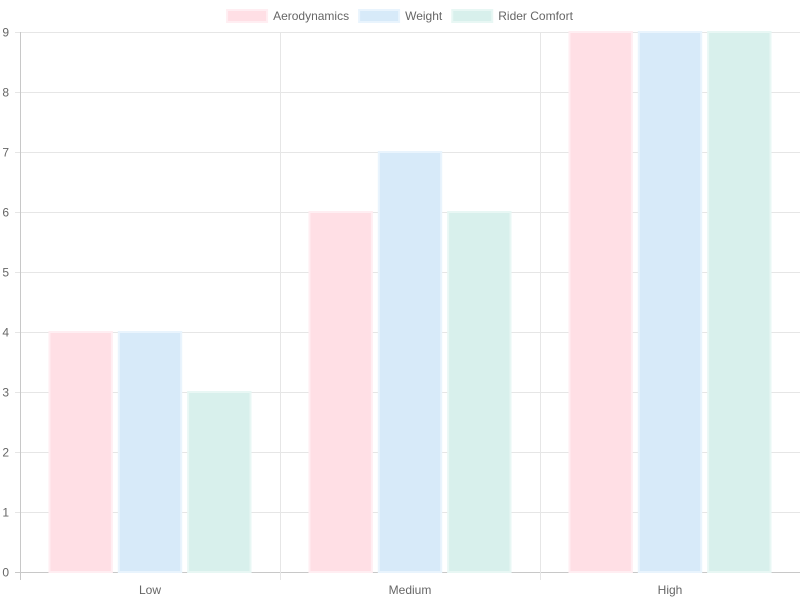 This screenshot has height=600, width=800. What do you see at coordinates (5, 153) in the screenshot?
I see `y-tick-label: 7` at bounding box center [5, 153].